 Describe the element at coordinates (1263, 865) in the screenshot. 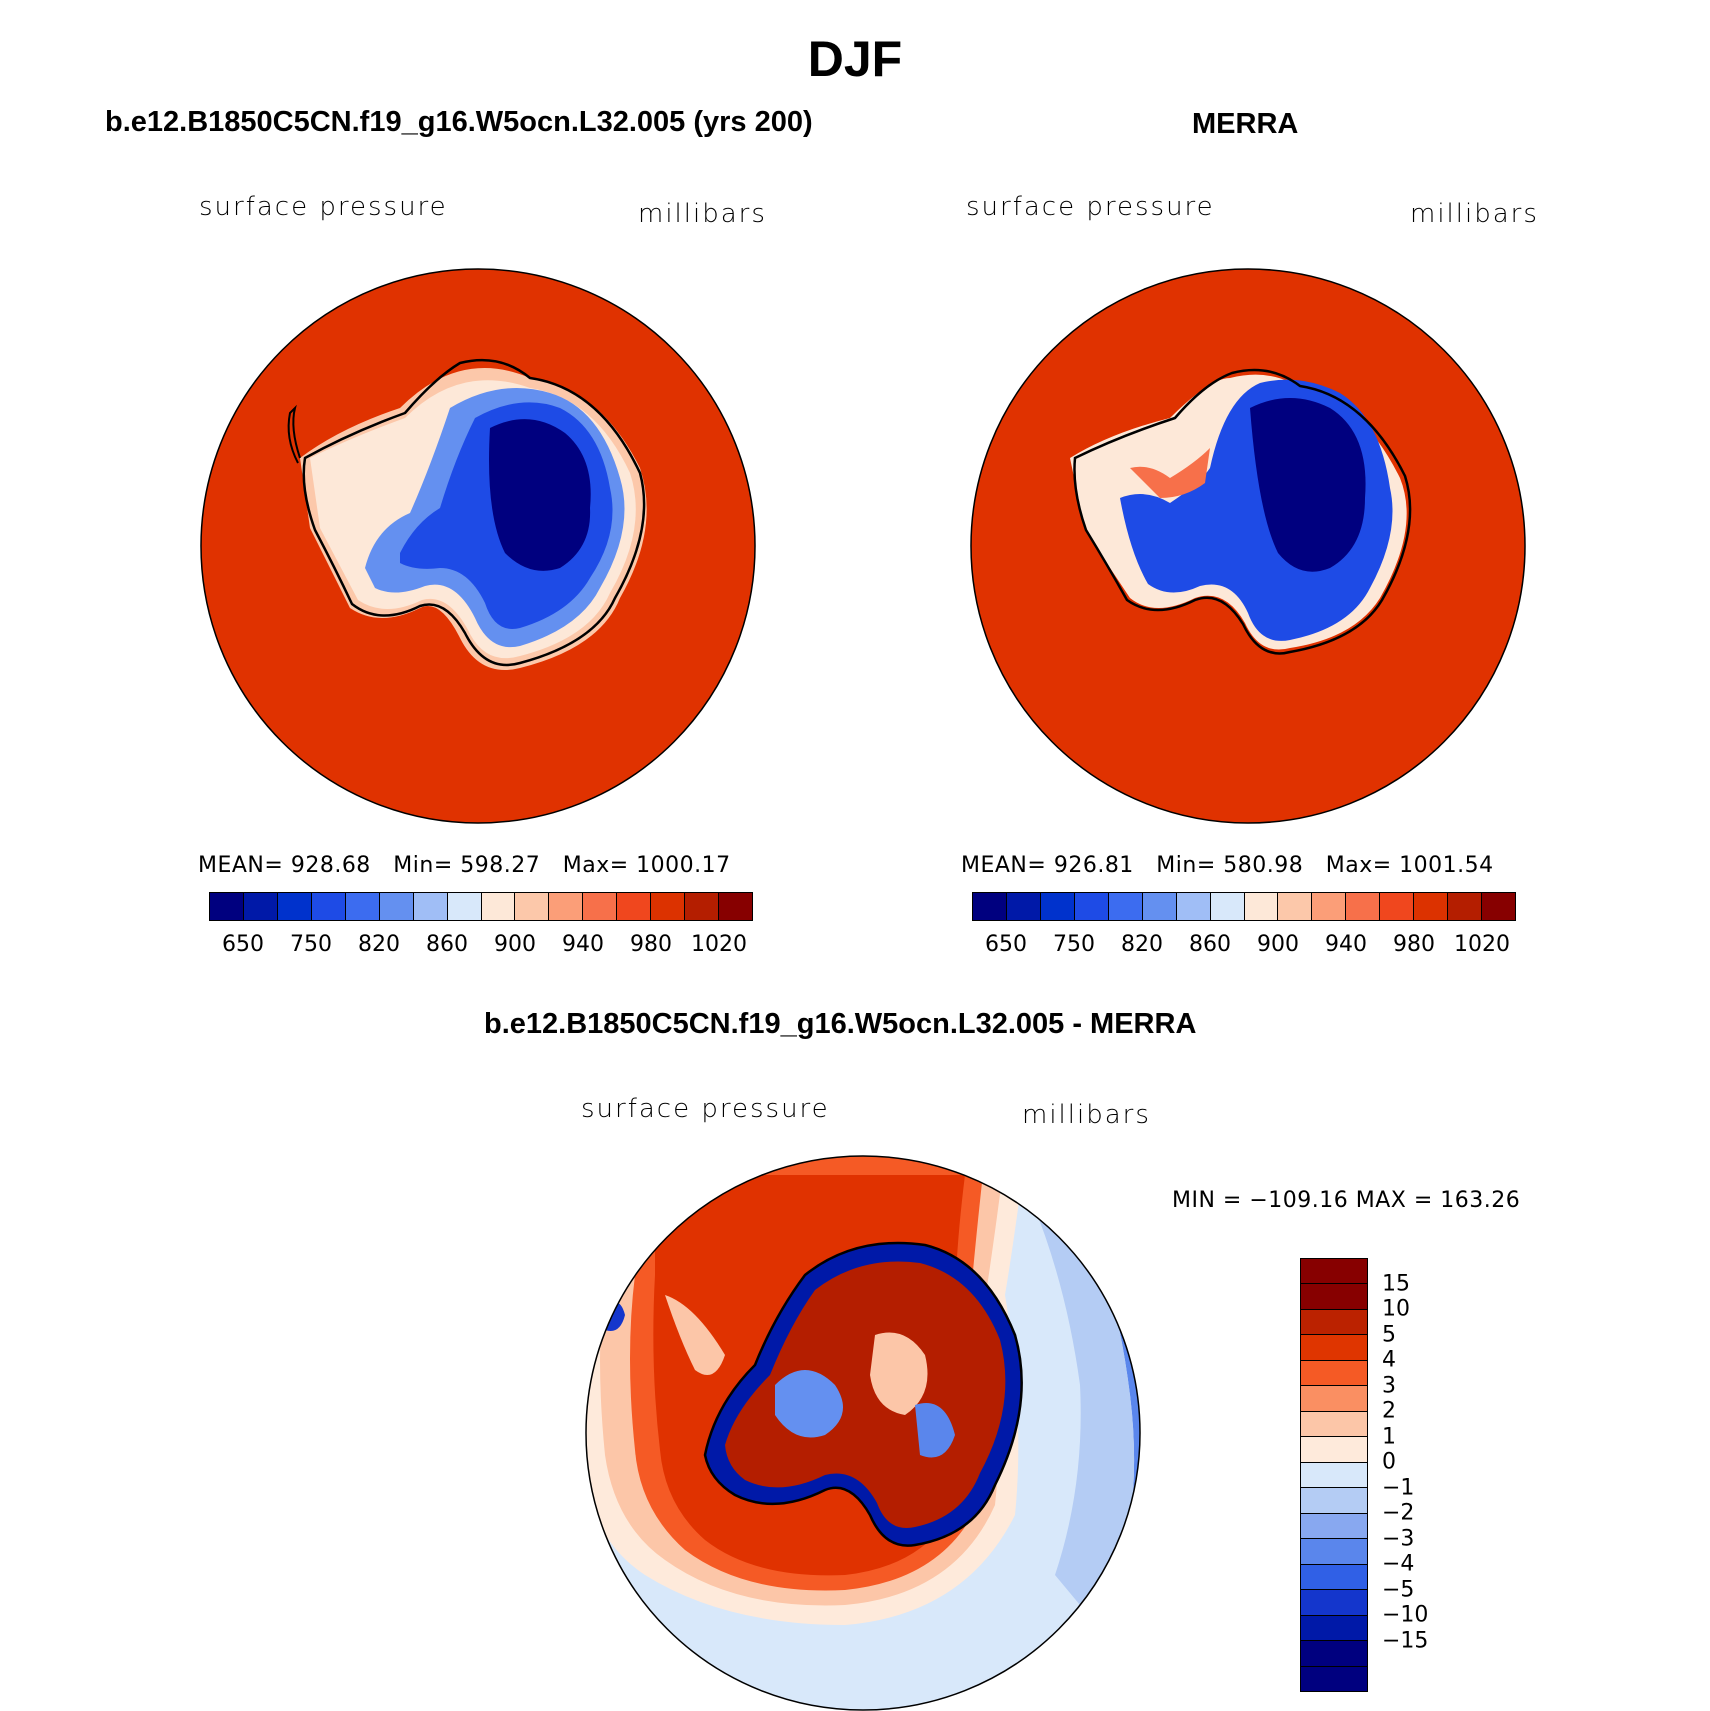

I see `obs-min-value: 580.98` at that location.